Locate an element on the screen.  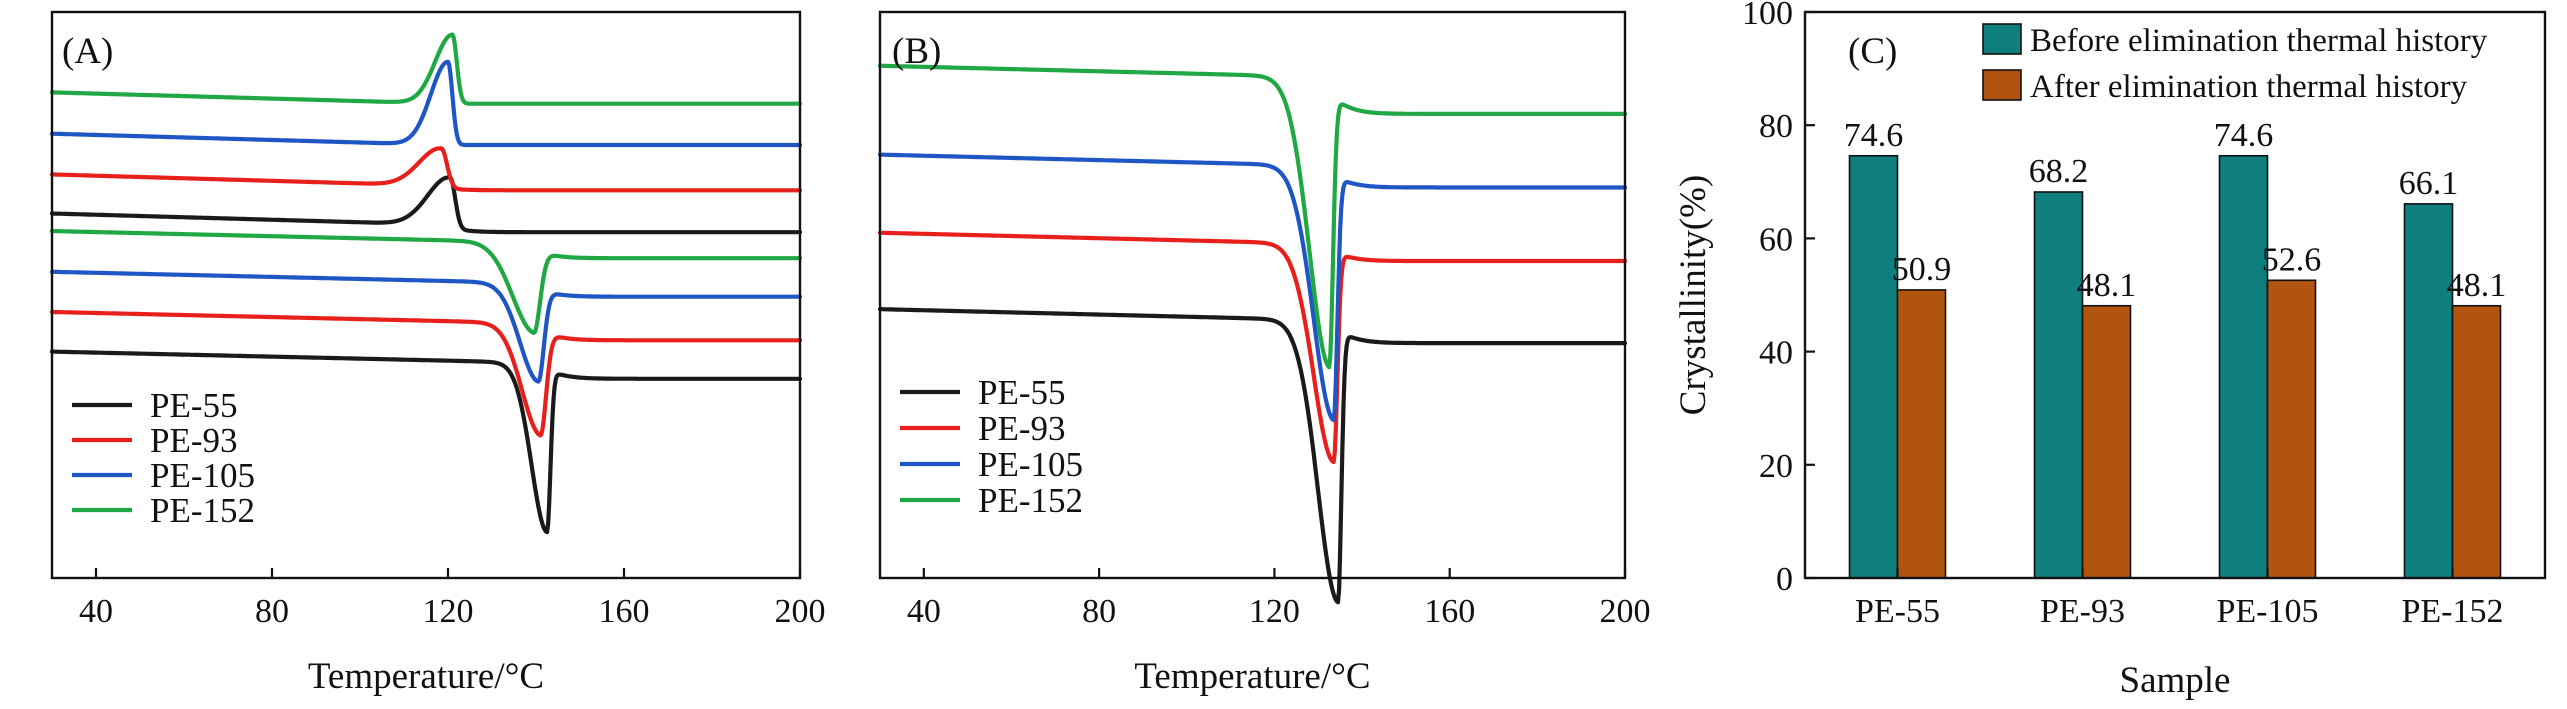
curve-pe-93-heating is located at coordinates (426, 373).